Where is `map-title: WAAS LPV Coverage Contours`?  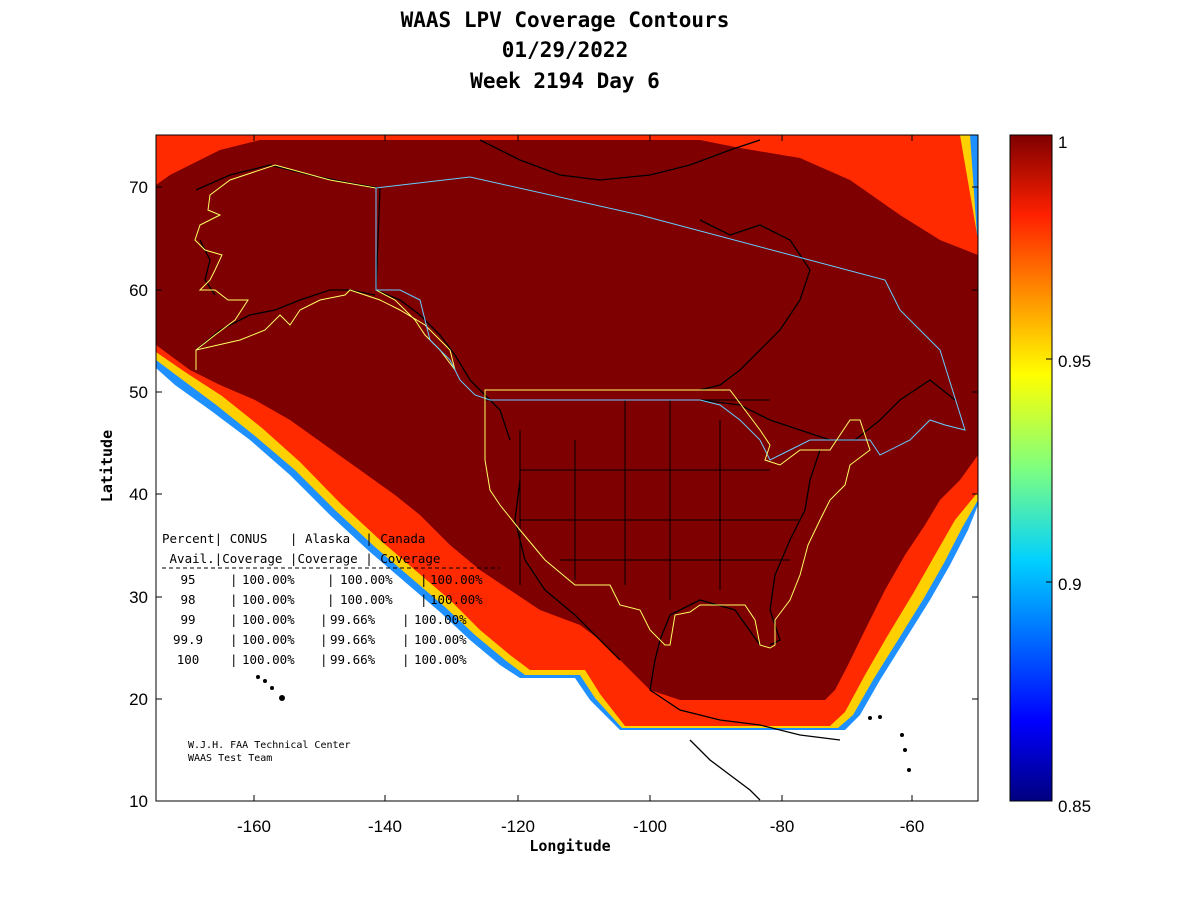
map-title: WAAS LPV Coverage Contours is located at coordinates (565, 20).